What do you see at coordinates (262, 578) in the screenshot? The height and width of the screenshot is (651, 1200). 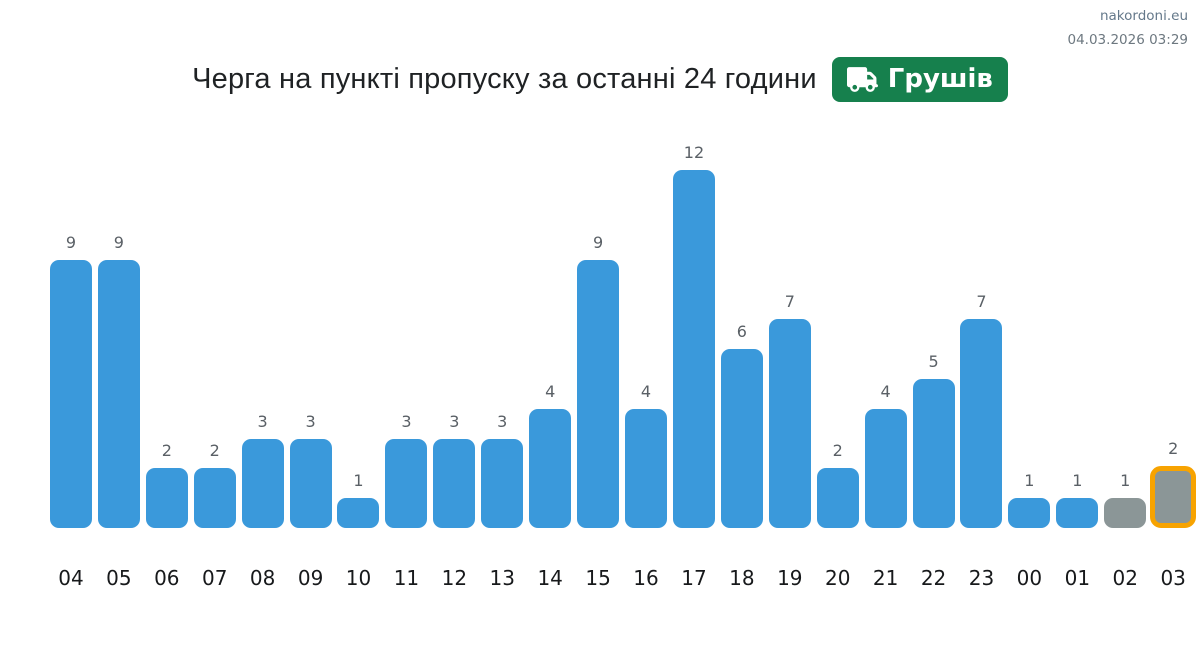 I see `hour-label: 08` at bounding box center [262, 578].